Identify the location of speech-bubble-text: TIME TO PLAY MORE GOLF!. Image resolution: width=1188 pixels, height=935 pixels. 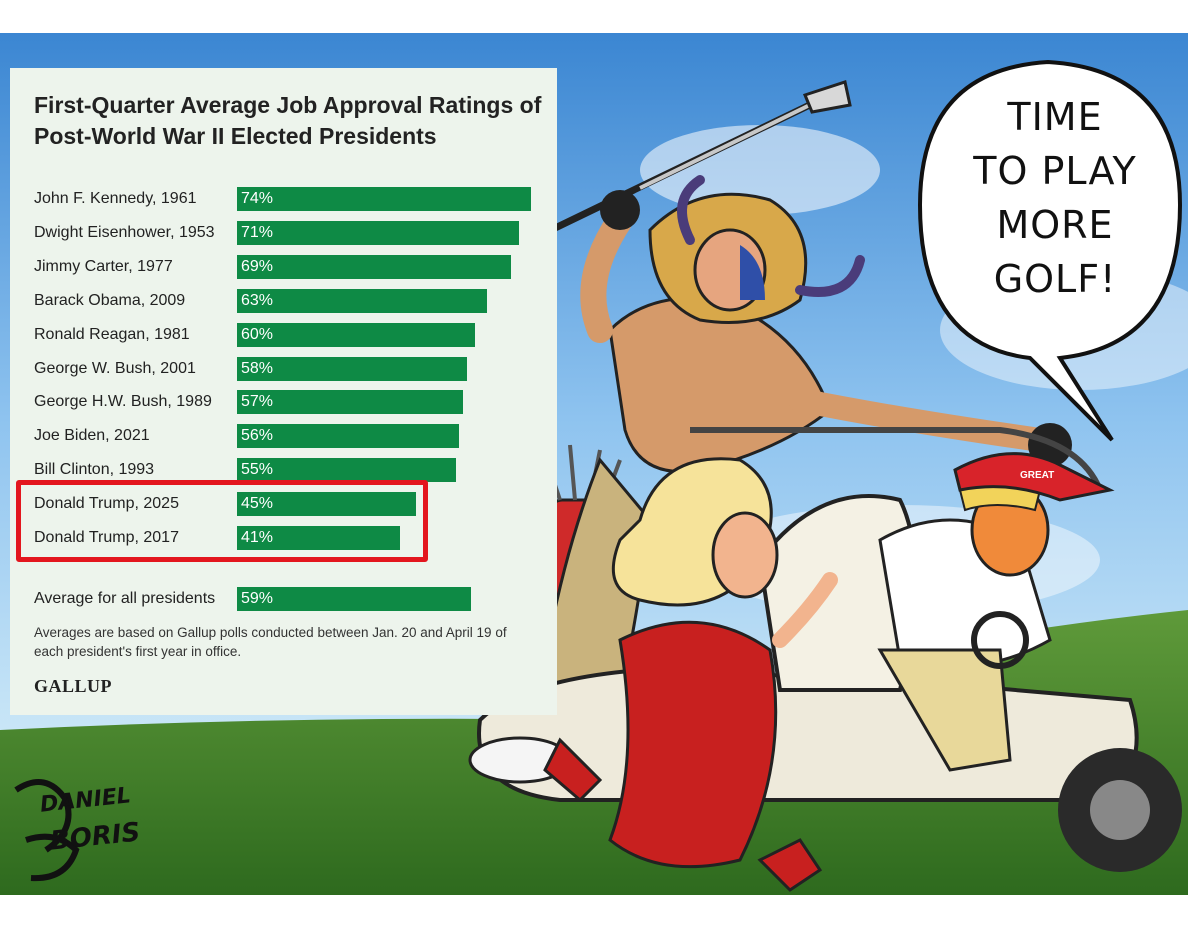
(1055, 198).